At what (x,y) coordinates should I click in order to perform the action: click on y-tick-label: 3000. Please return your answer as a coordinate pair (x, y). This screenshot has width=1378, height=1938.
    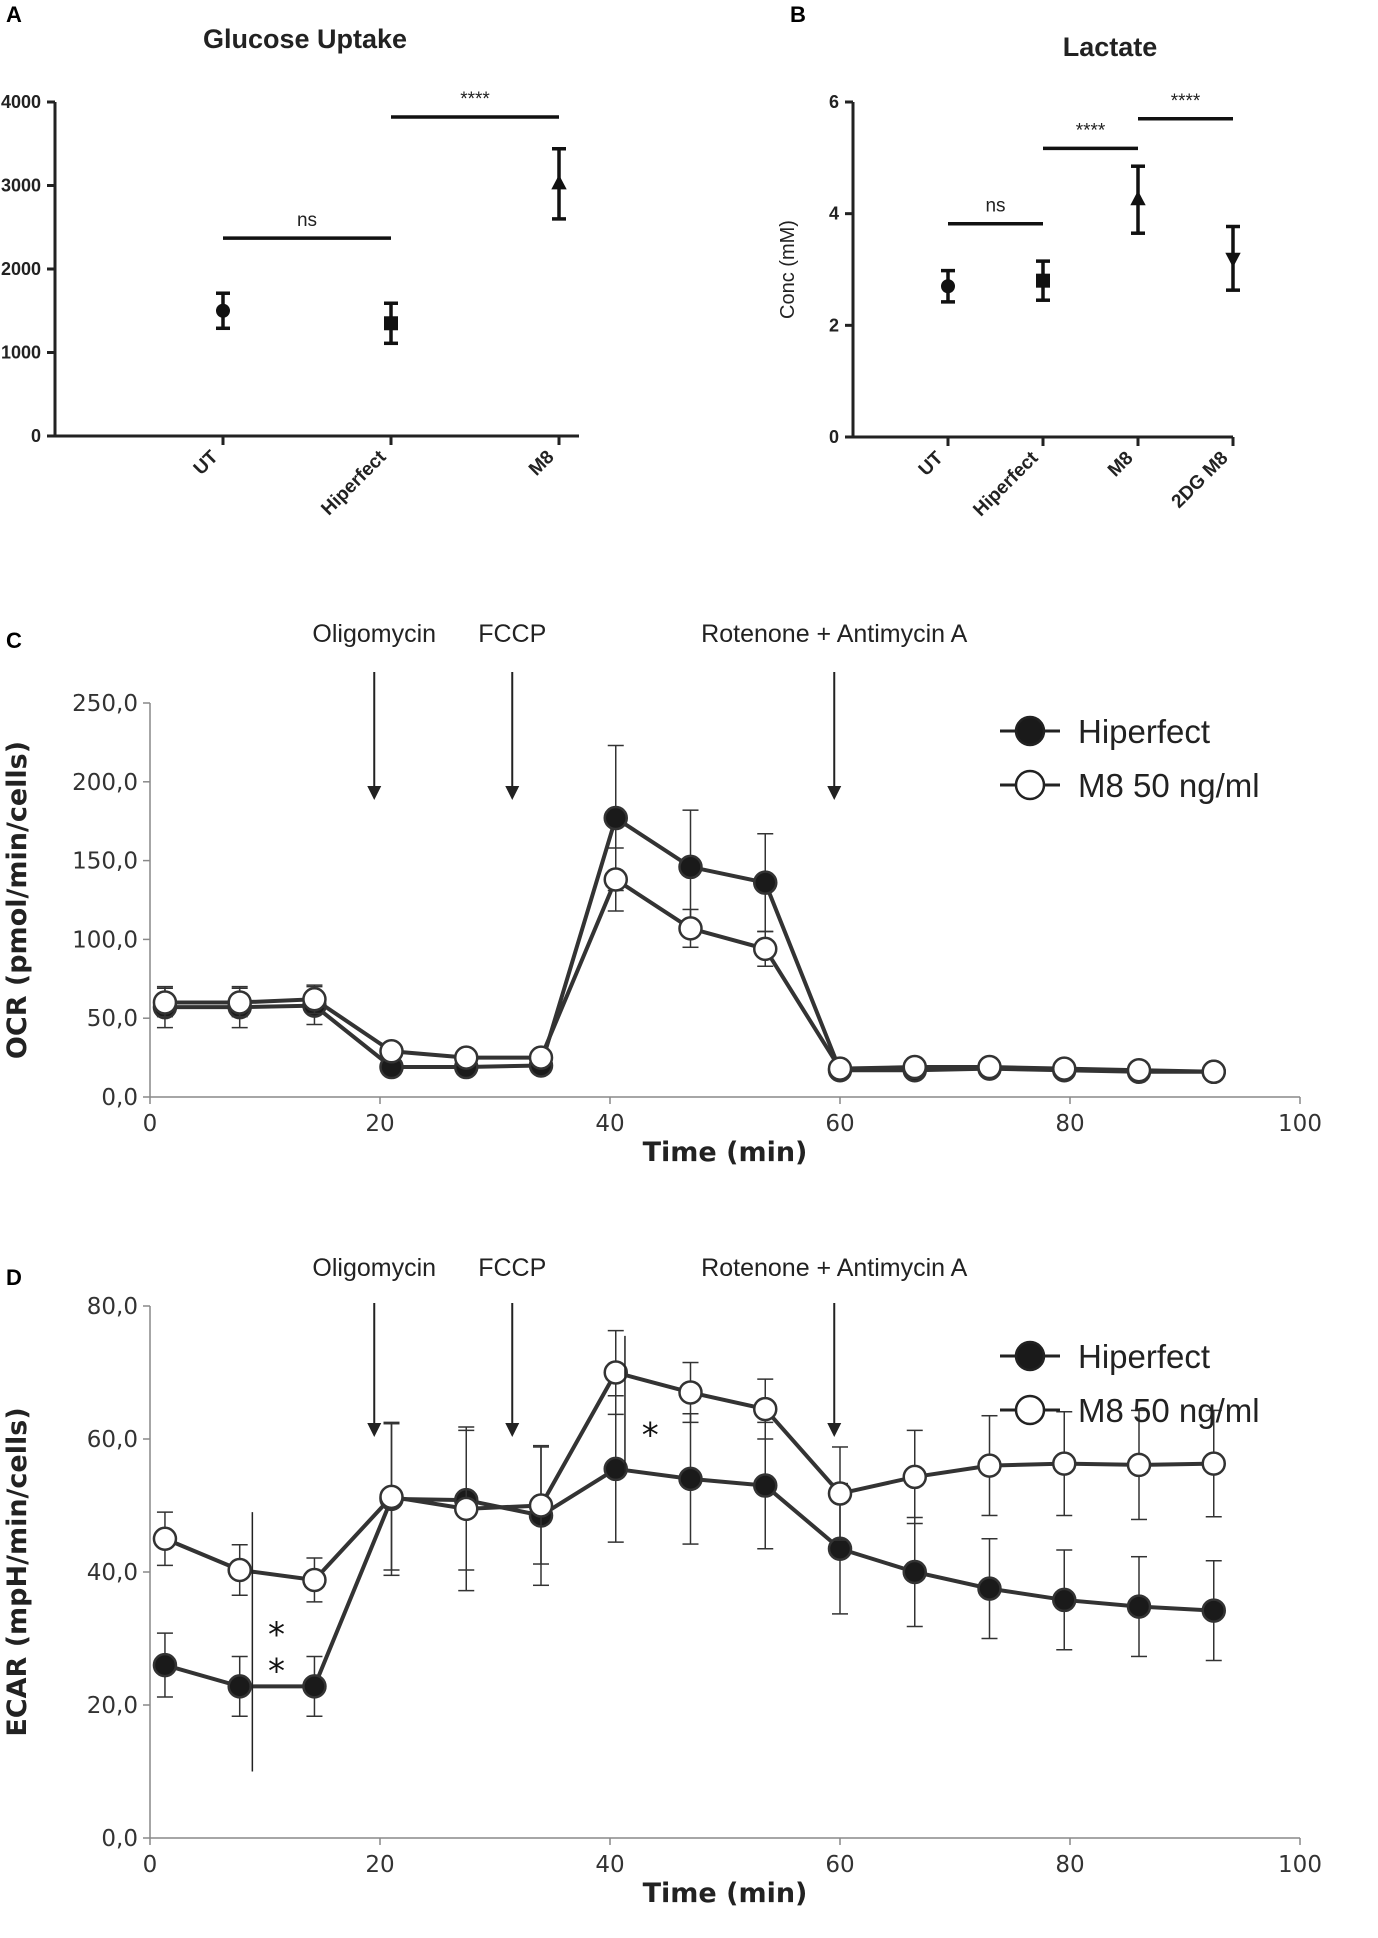
    Looking at the image, I should click on (21, 186).